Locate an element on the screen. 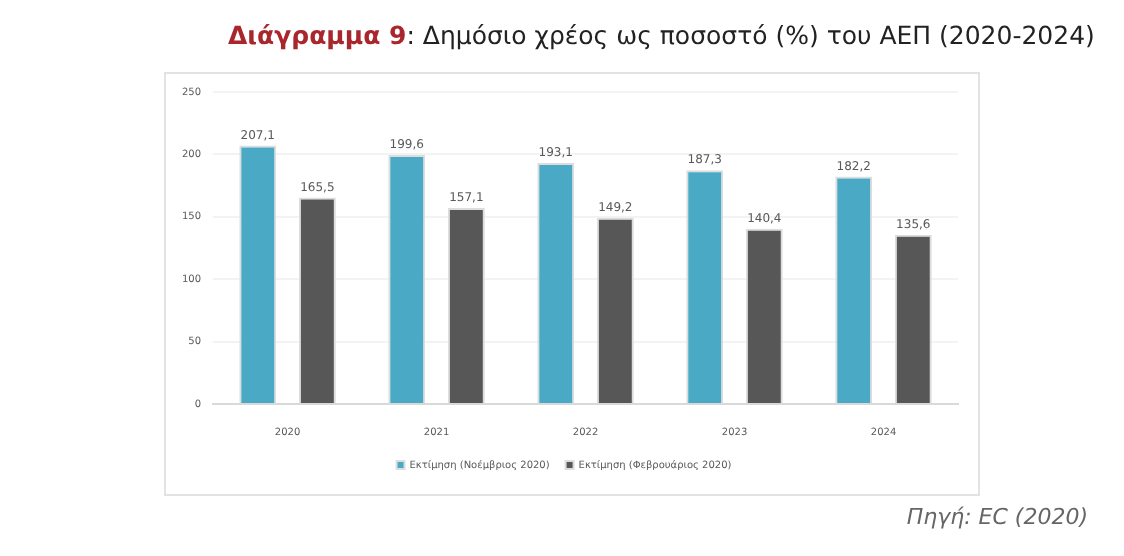 The width and height of the screenshot is (1124, 556). text: Πηγή: EC (2020) is located at coordinates (997, 517).